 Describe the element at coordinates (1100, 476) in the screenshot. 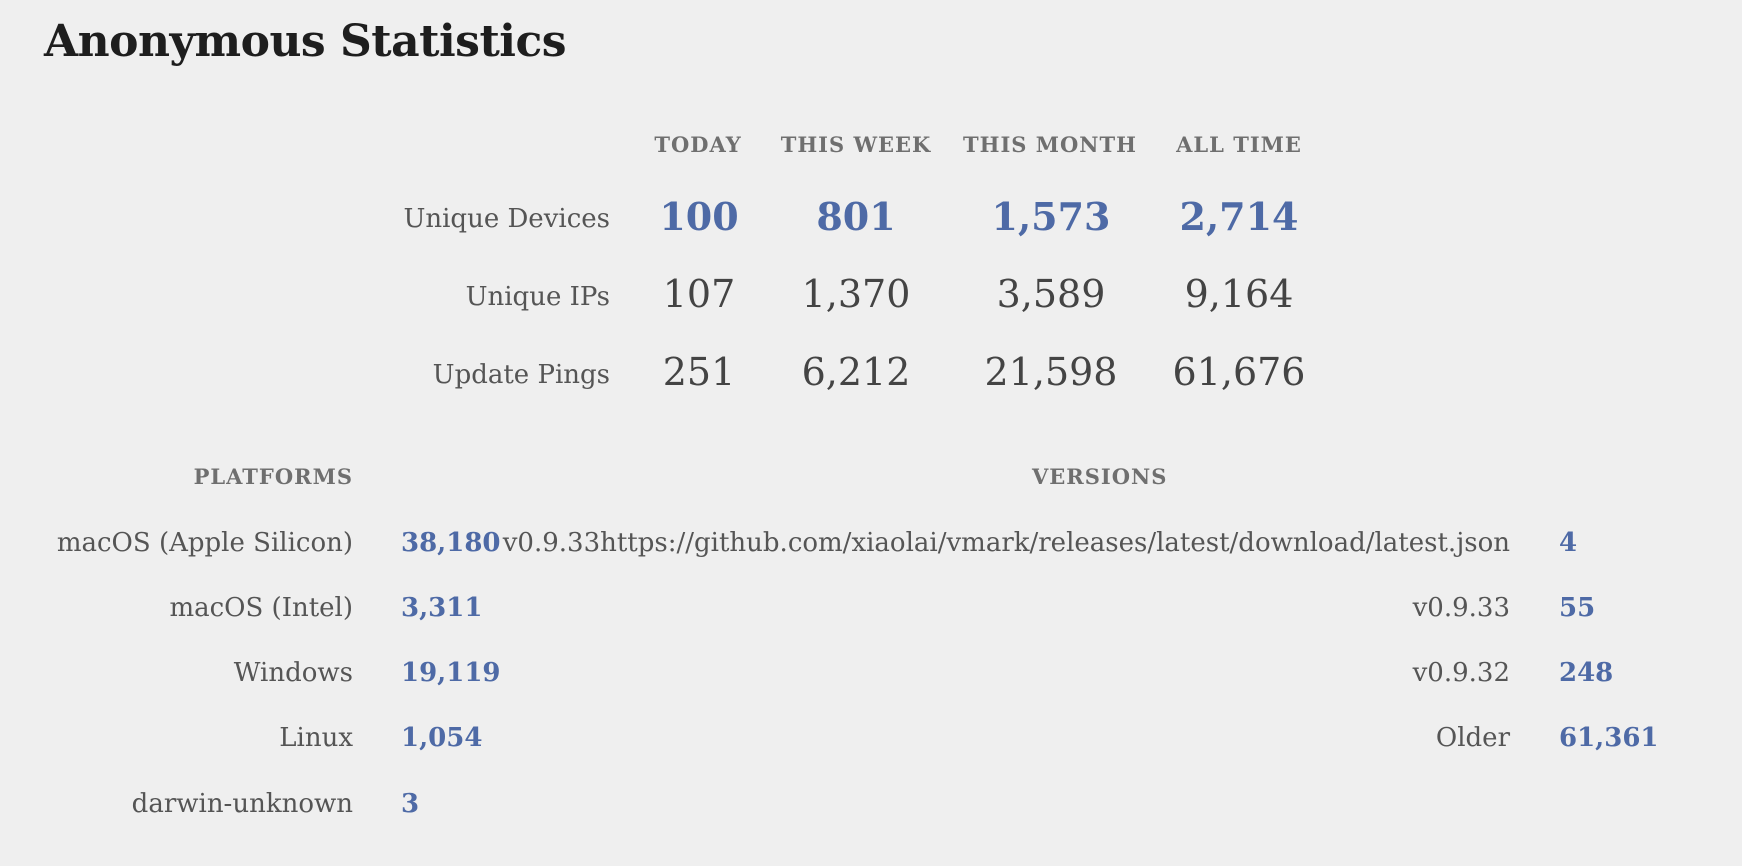

I see `versions-header: VERSIONS` at that location.